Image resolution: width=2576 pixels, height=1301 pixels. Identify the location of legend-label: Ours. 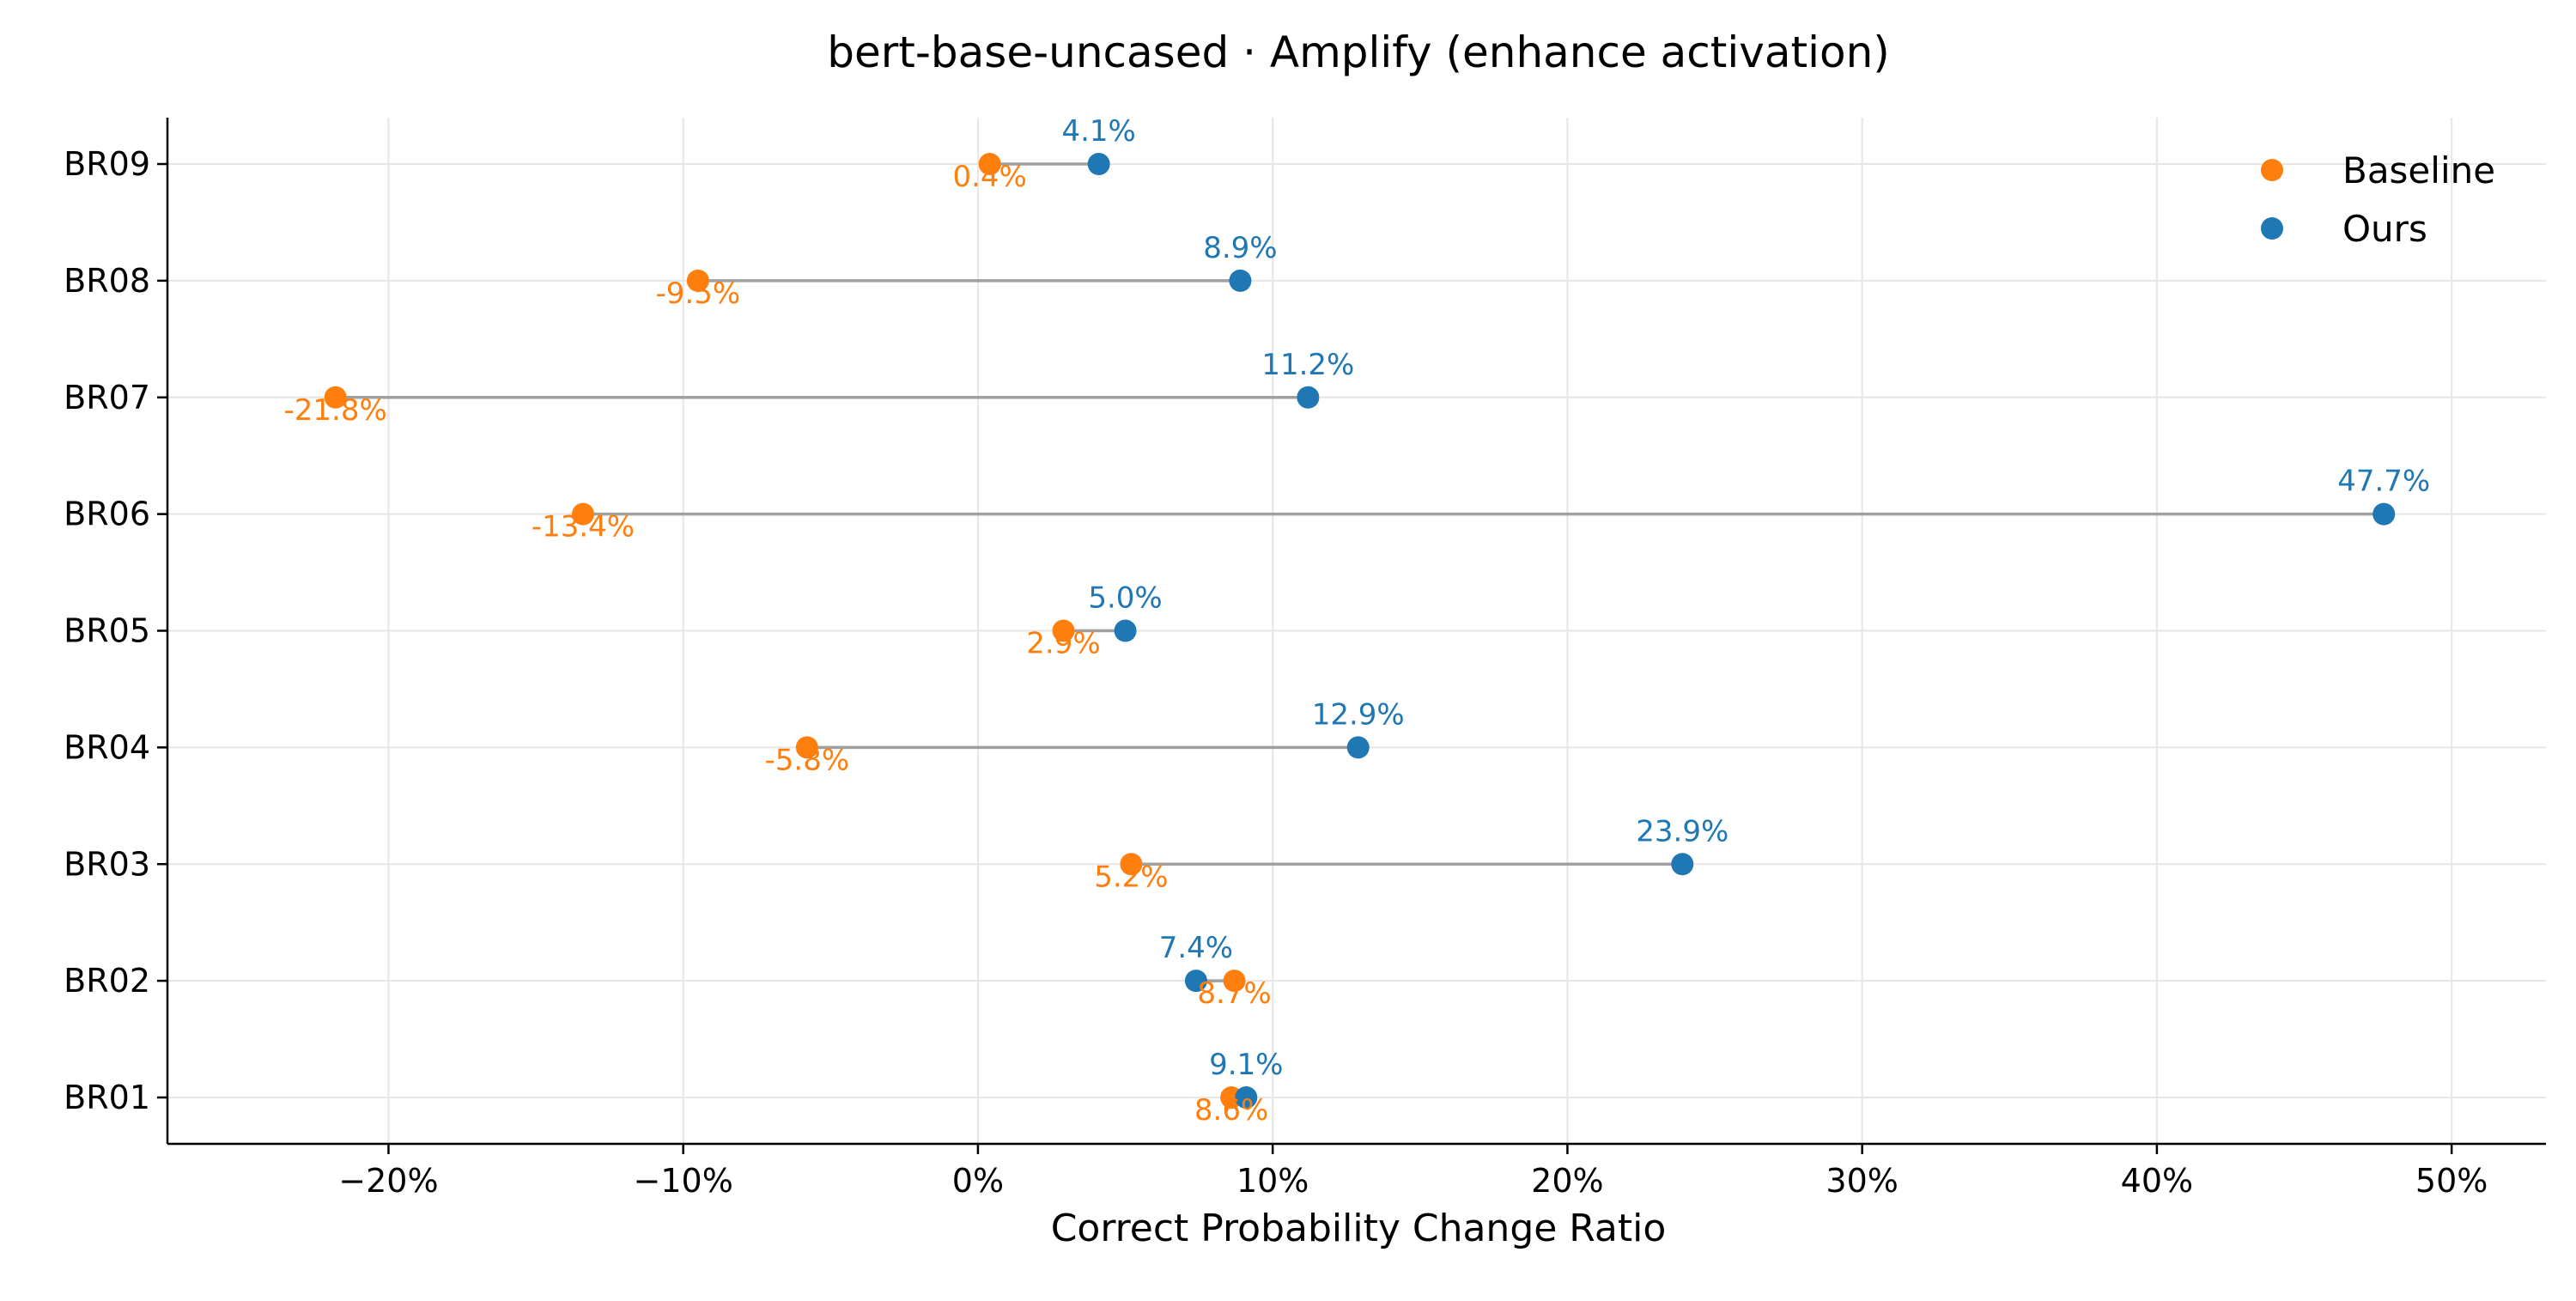
(2384, 229).